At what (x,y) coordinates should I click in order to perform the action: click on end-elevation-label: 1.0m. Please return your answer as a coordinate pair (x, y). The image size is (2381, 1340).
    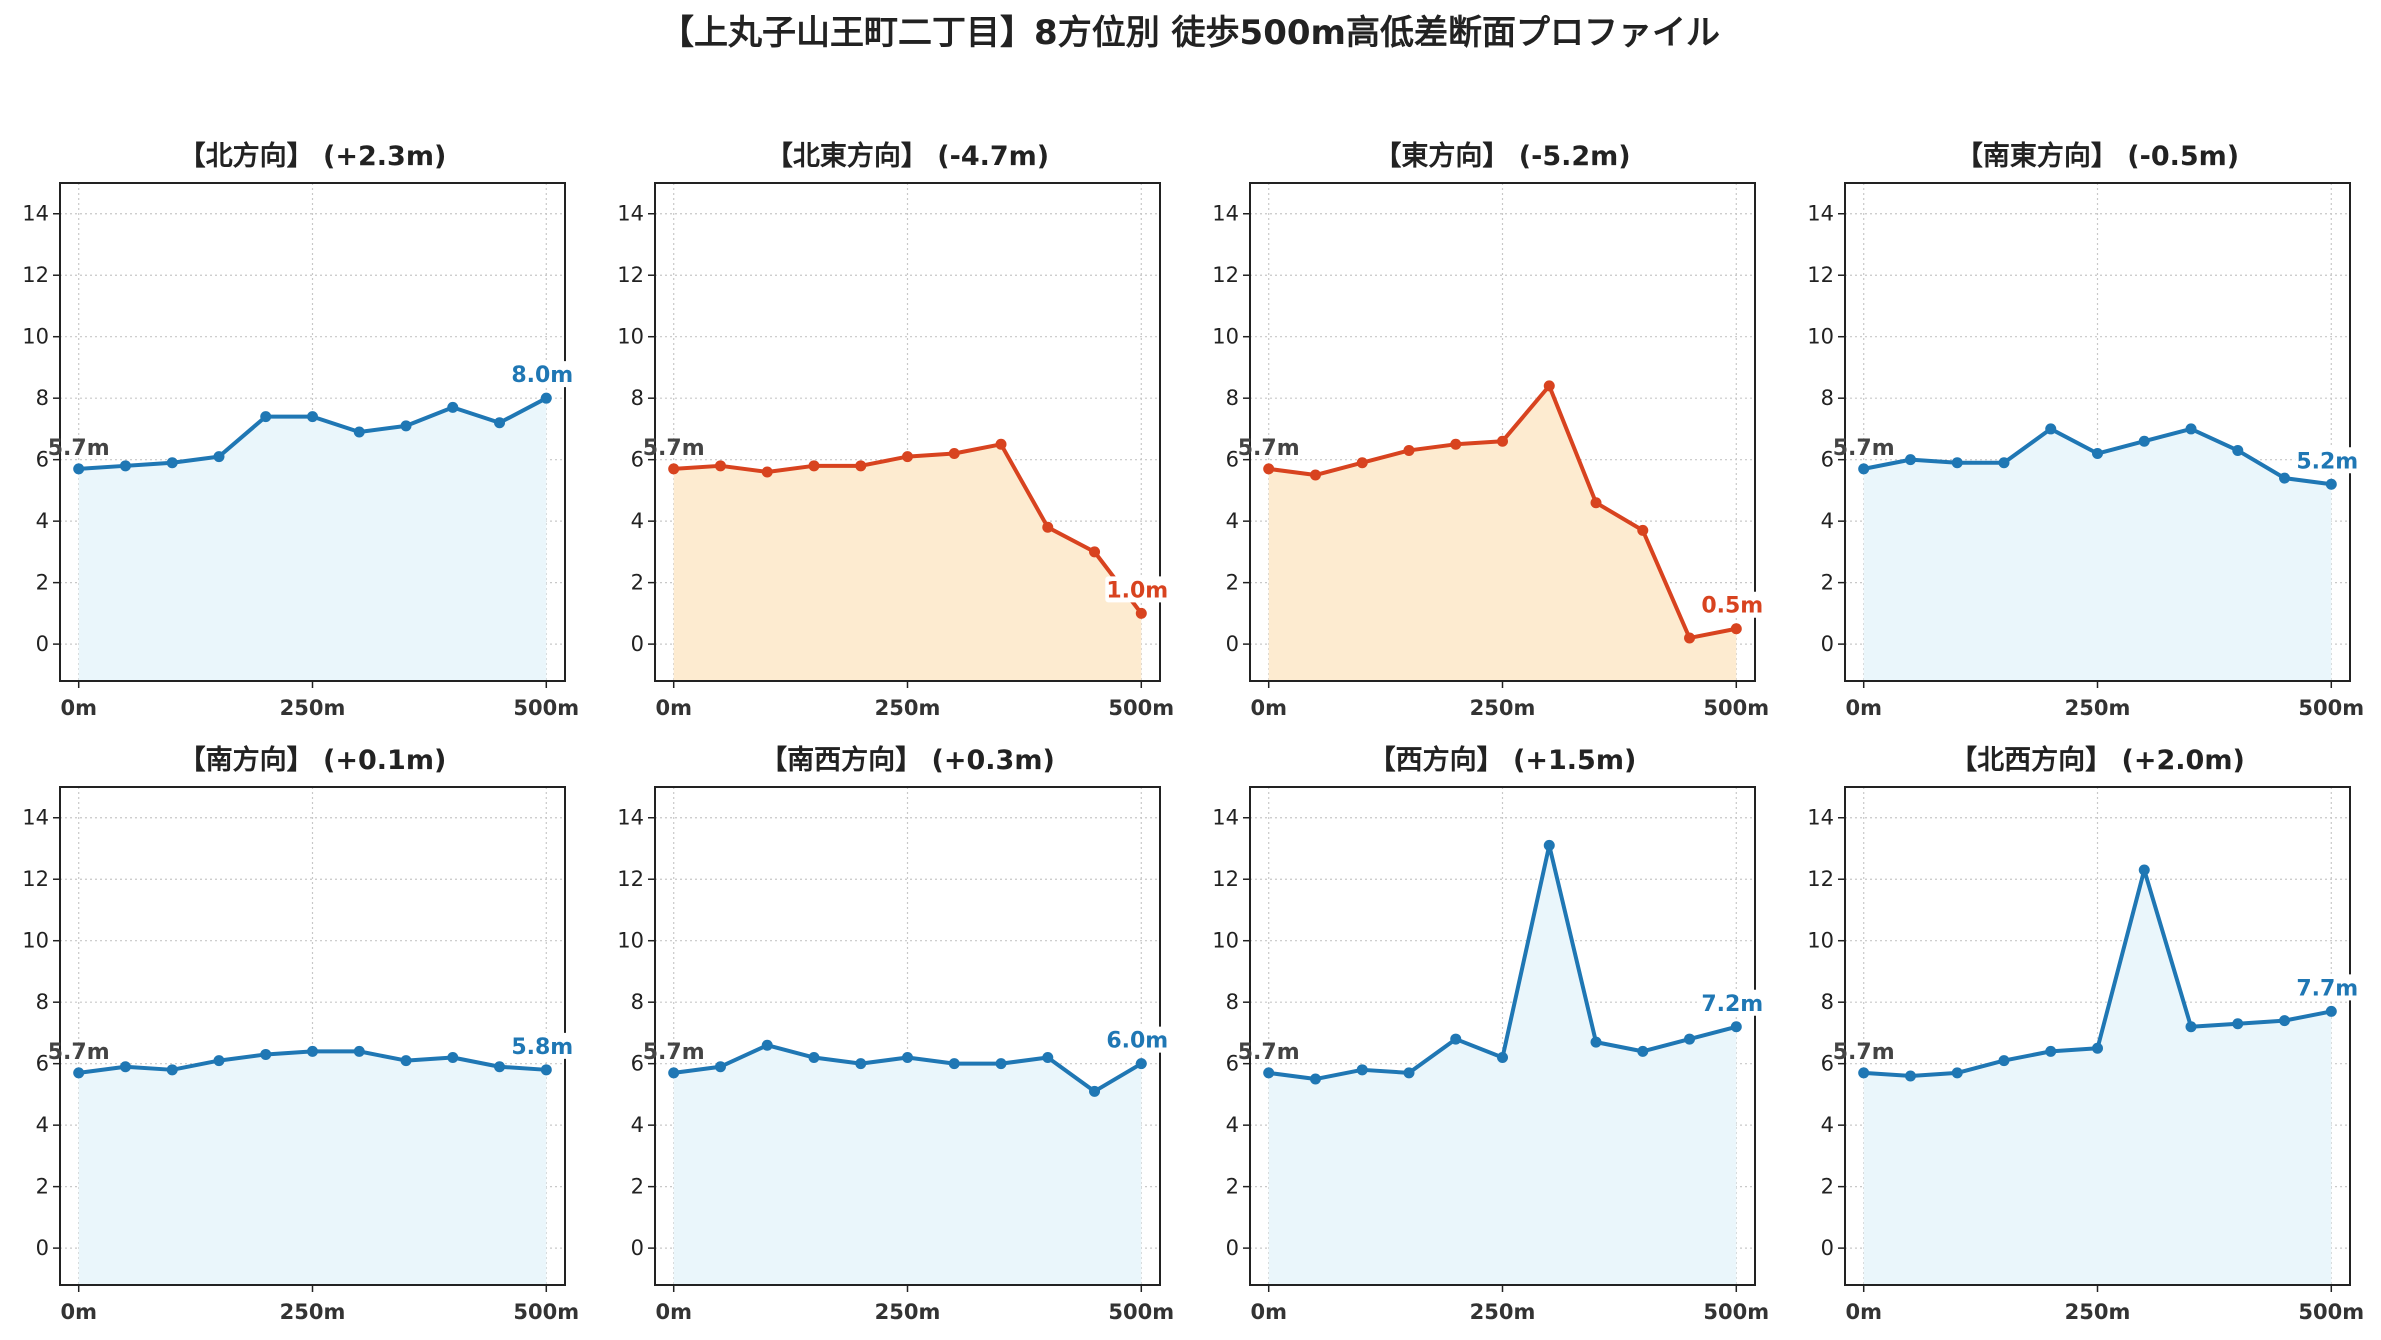
    Looking at the image, I should click on (1137, 590).